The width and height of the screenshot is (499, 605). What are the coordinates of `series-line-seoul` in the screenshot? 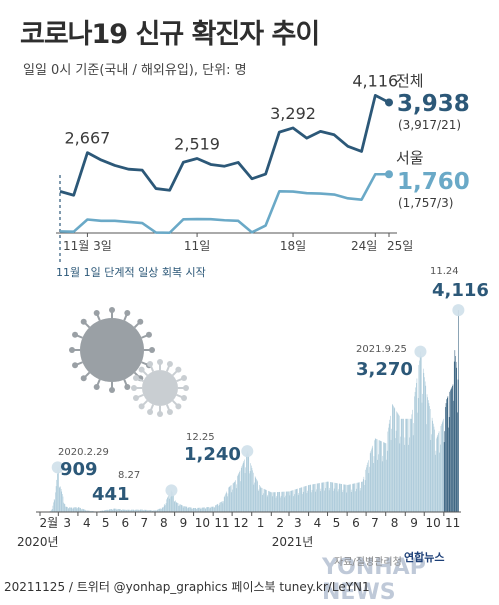 It's located at (224, 203).